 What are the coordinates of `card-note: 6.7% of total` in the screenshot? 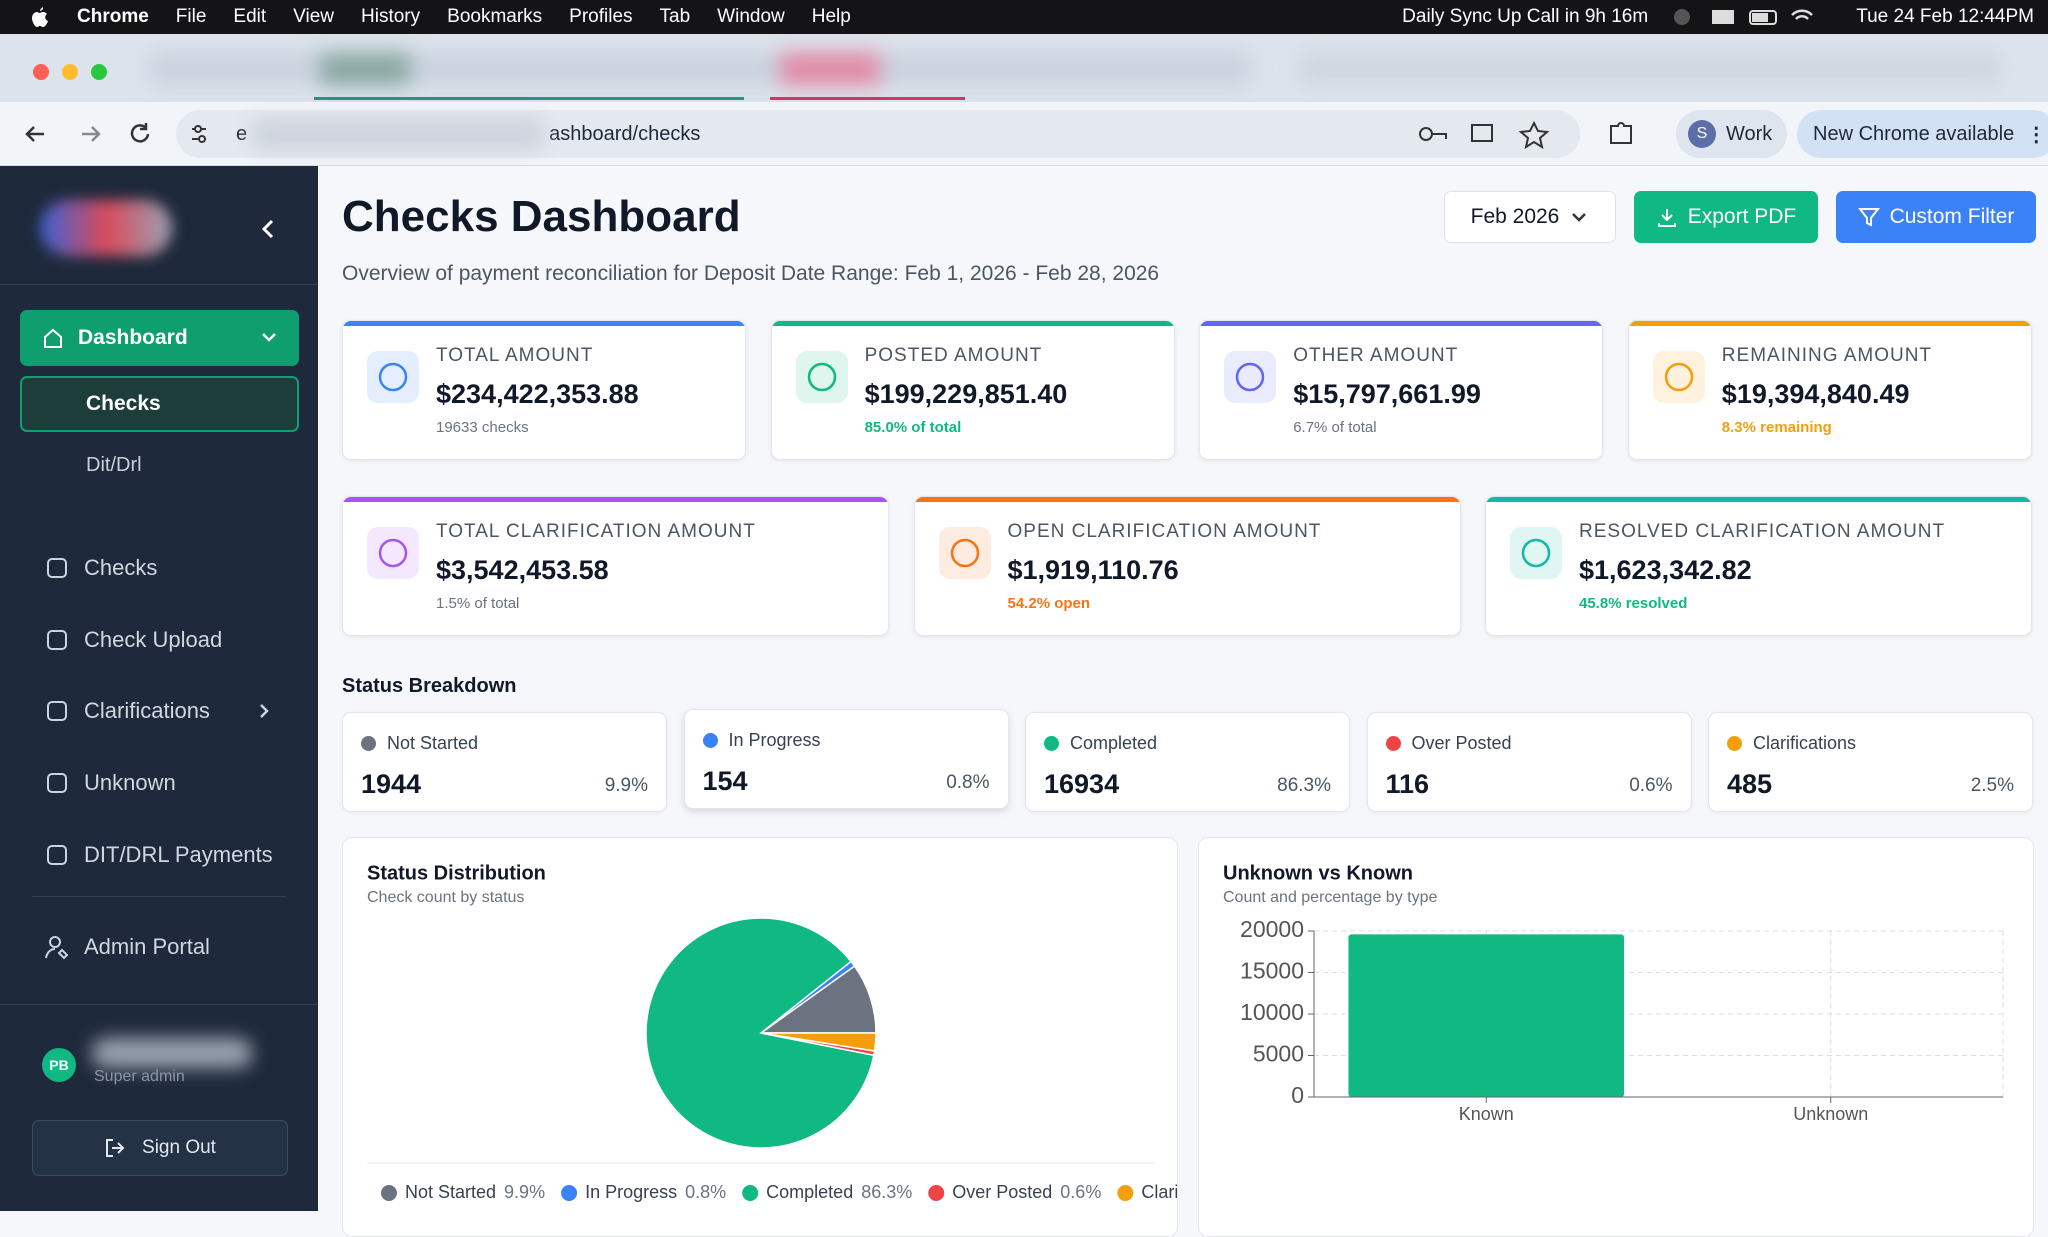 It's located at (1335, 427).